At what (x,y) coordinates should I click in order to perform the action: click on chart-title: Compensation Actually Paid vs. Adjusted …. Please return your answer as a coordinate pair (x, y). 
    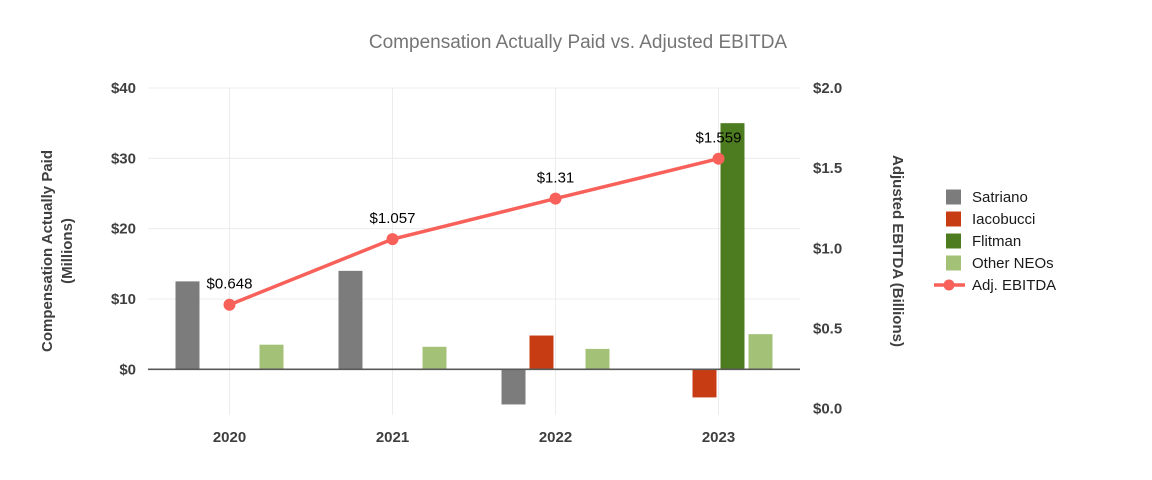
    Looking at the image, I should click on (578, 42).